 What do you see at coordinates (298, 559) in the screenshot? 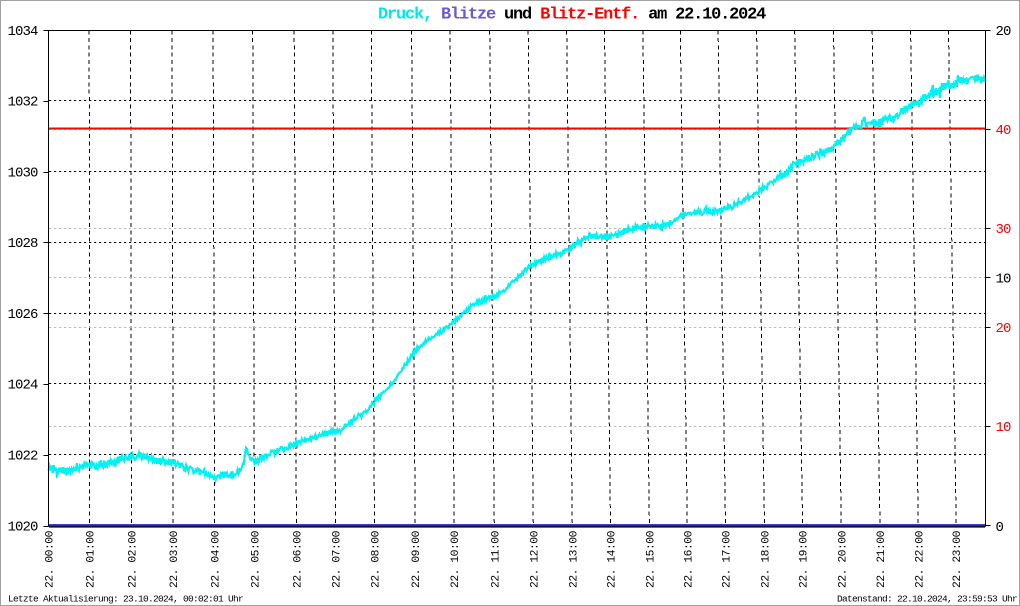
I see `svg-text: 22. 06:00` at bounding box center [298, 559].